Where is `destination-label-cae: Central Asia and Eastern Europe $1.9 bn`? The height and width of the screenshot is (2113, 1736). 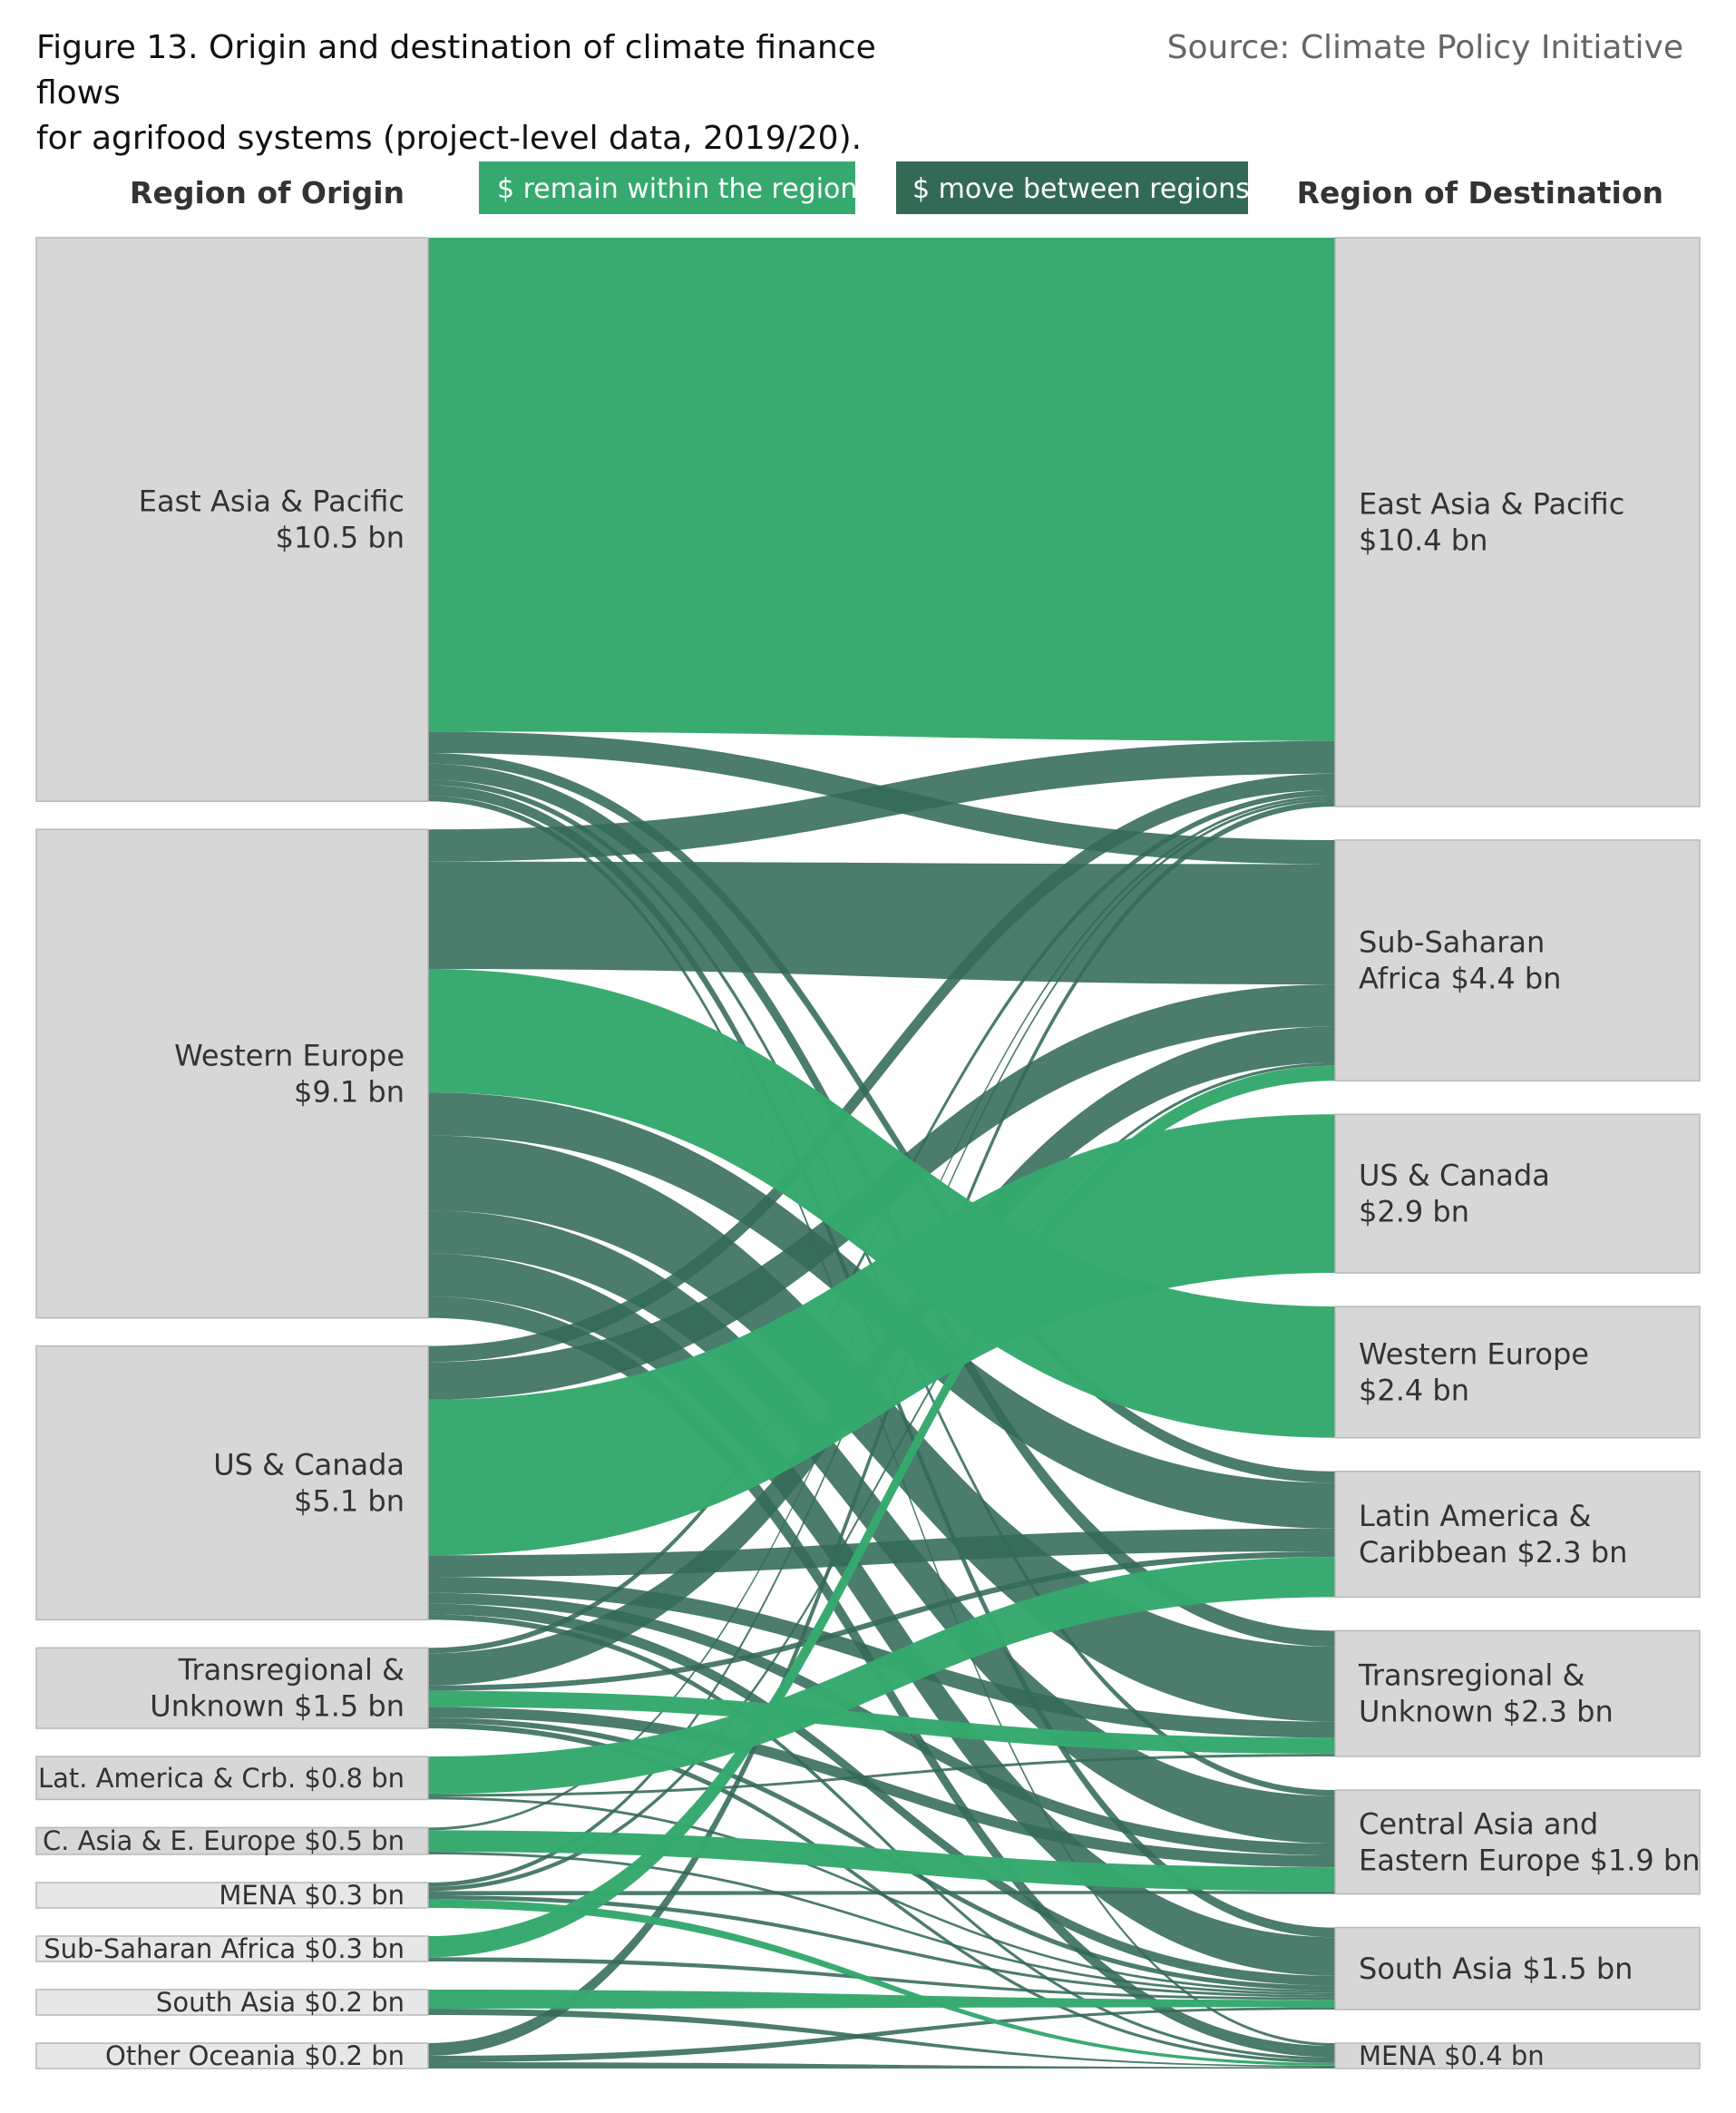
destination-label-cae: Central Asia and Eastern Europe $1.9 bn is located at coordinates (1530, 1841).